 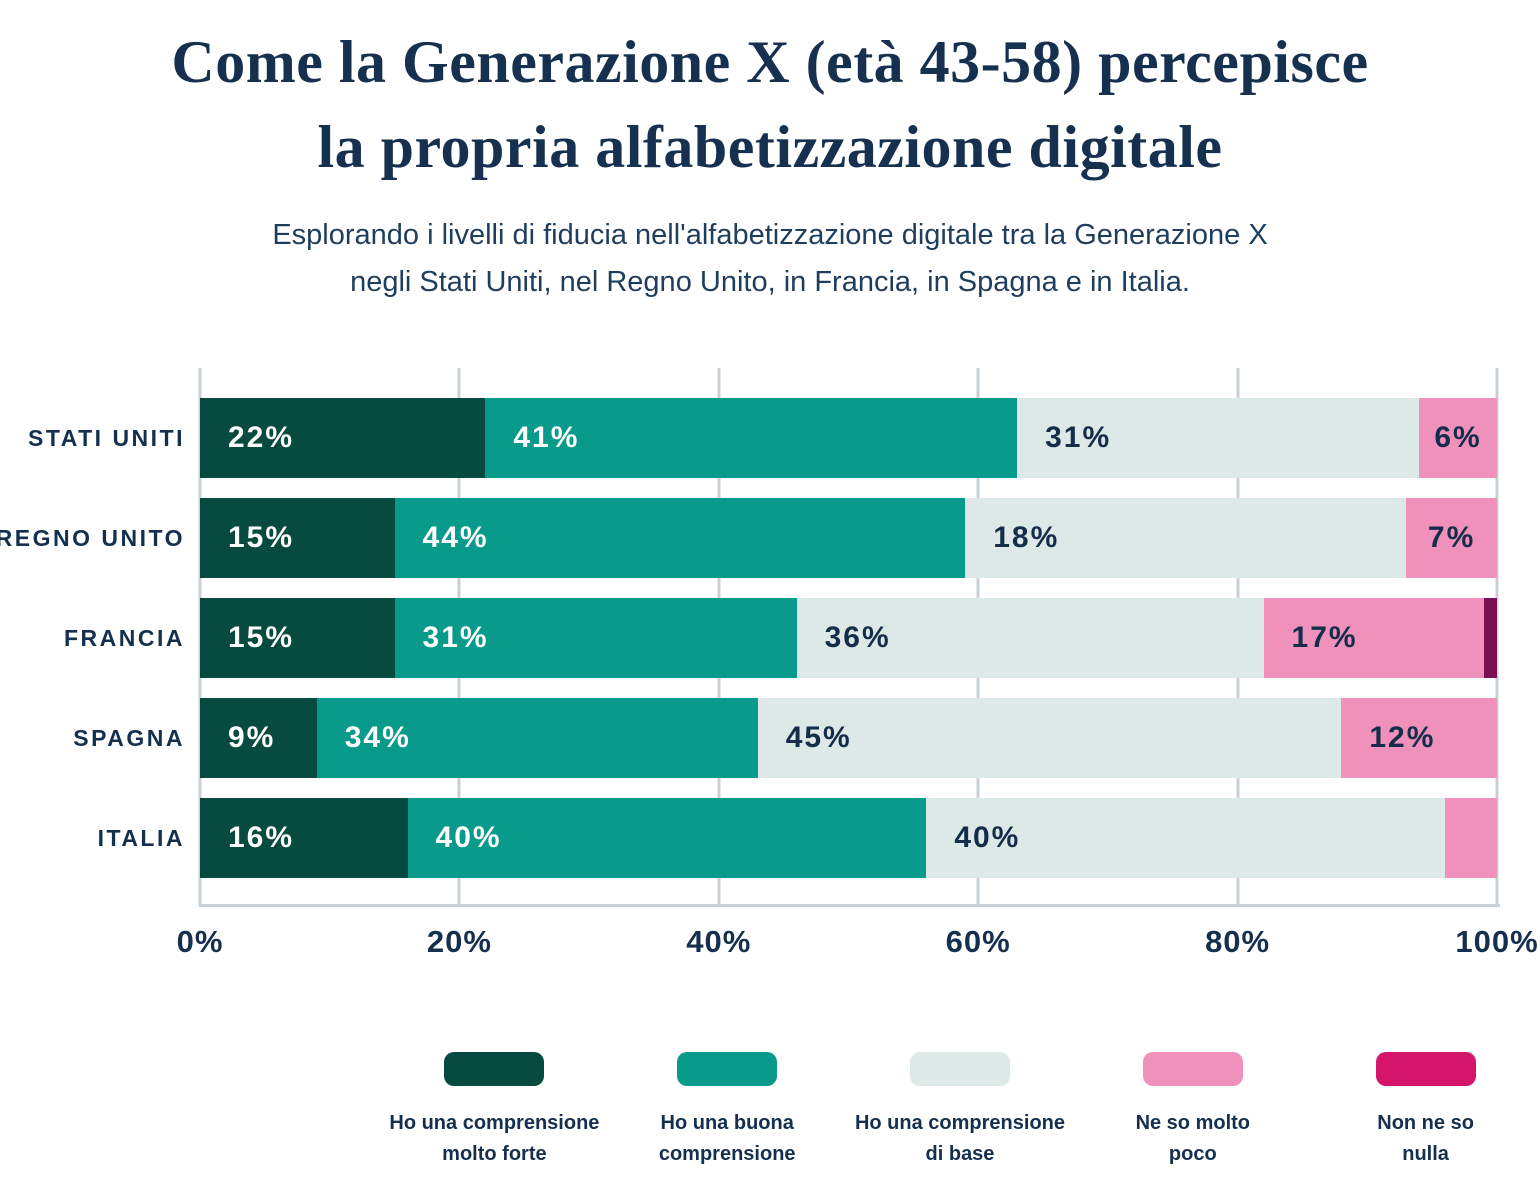 I want to click on bar-row: 9% 34% 45% 12%, so click(x=848, y=738).